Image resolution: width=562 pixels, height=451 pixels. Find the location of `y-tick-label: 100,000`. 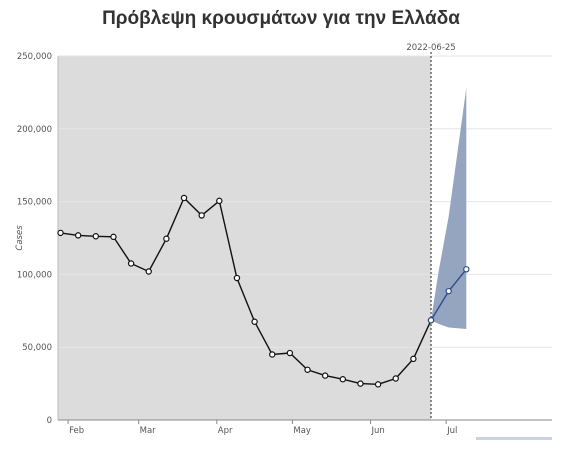

y-tick-label: 100,000 is located at coordinates (34, 275).